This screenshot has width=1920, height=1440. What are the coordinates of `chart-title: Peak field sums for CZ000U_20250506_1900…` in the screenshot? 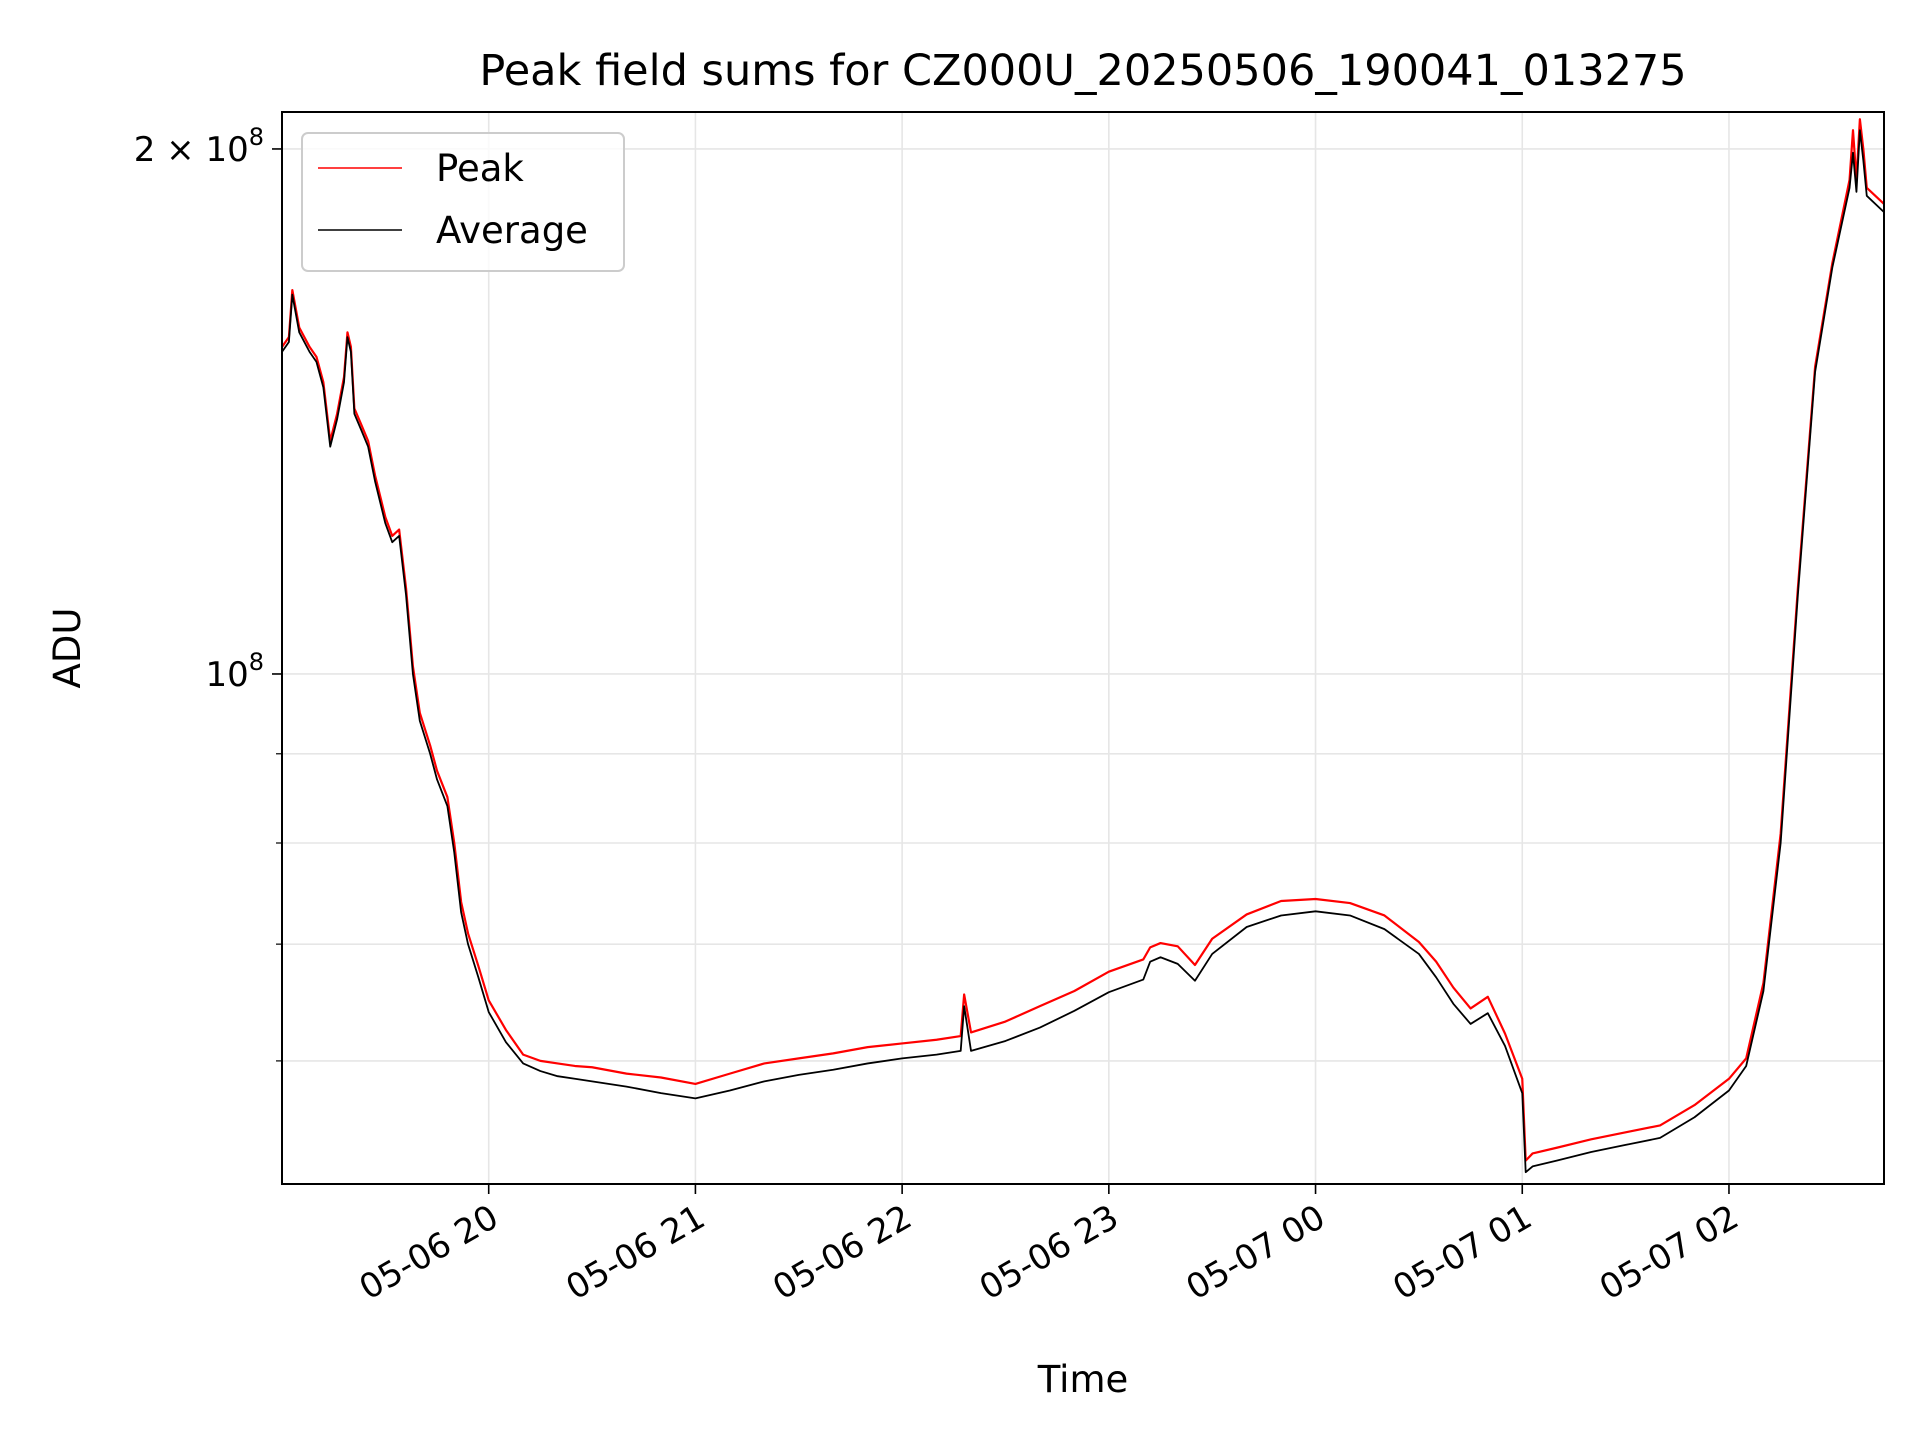 It's located at (1082, 71).